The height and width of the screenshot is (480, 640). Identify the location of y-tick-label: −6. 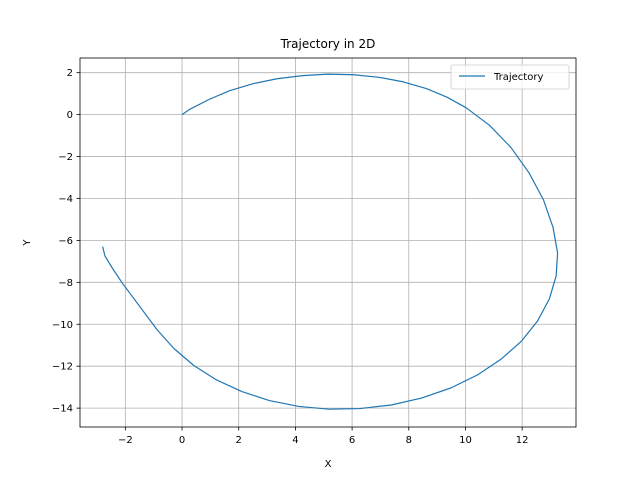
(65, 241).